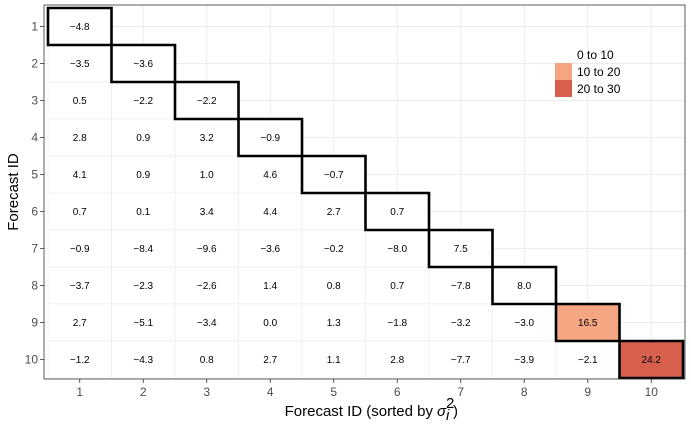  I want to click on y-axis-ticks: 1 2 3 4 5 6 7 8 9 10, so click(34, 193).